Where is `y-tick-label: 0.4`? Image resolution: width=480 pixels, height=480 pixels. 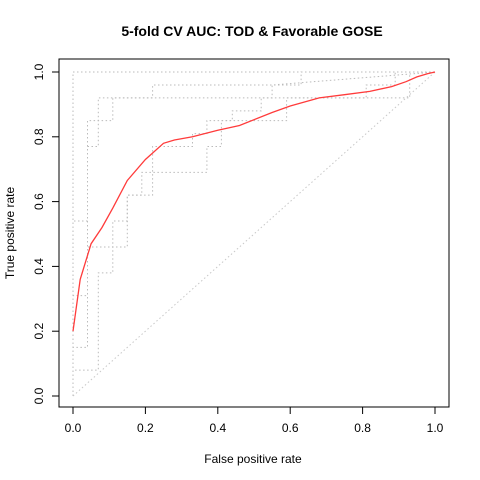 y-tick-label: 0.4 is located at coordinates (39, 266).